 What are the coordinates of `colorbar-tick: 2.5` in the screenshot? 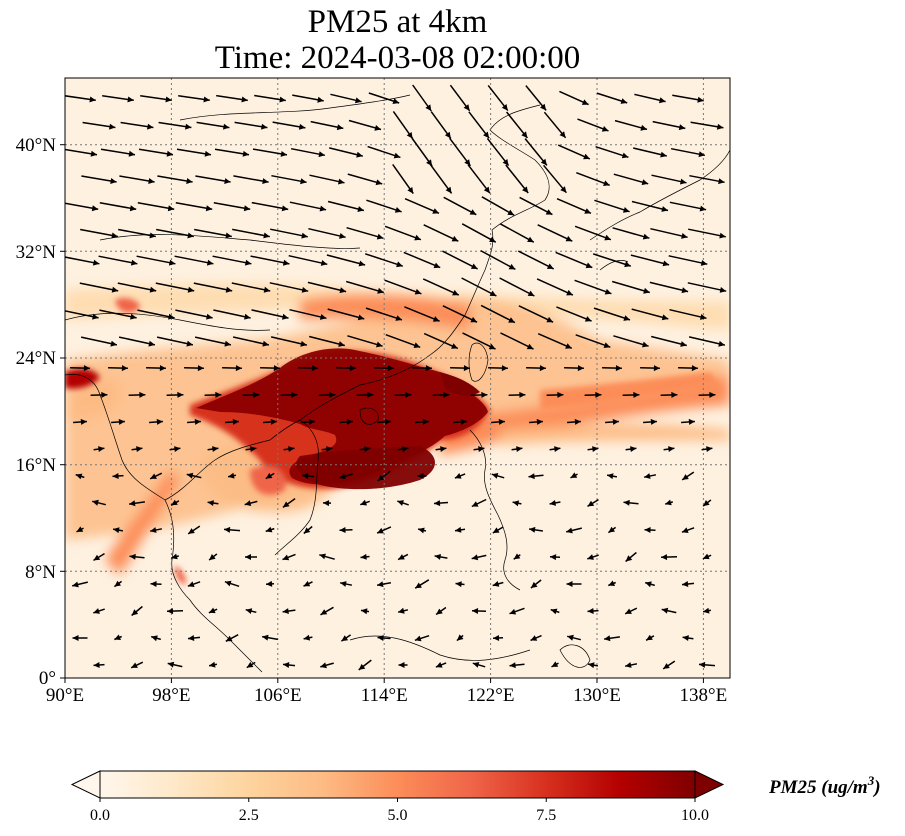 It's located at (249, 815).